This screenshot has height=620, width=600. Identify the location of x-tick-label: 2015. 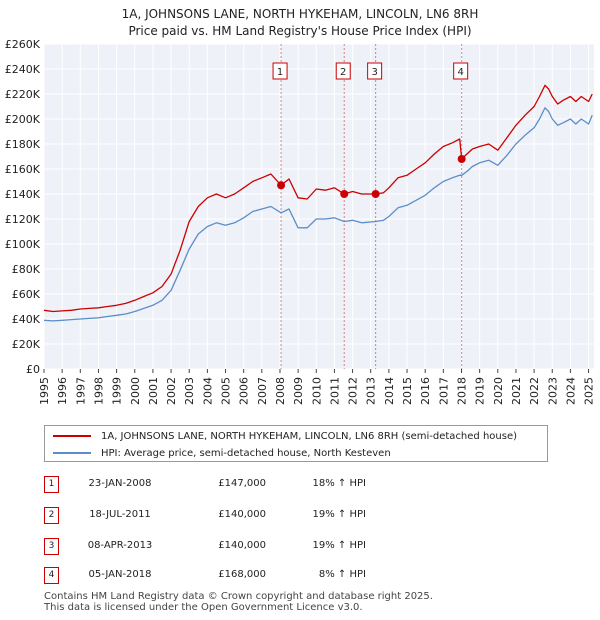
(407, 391).